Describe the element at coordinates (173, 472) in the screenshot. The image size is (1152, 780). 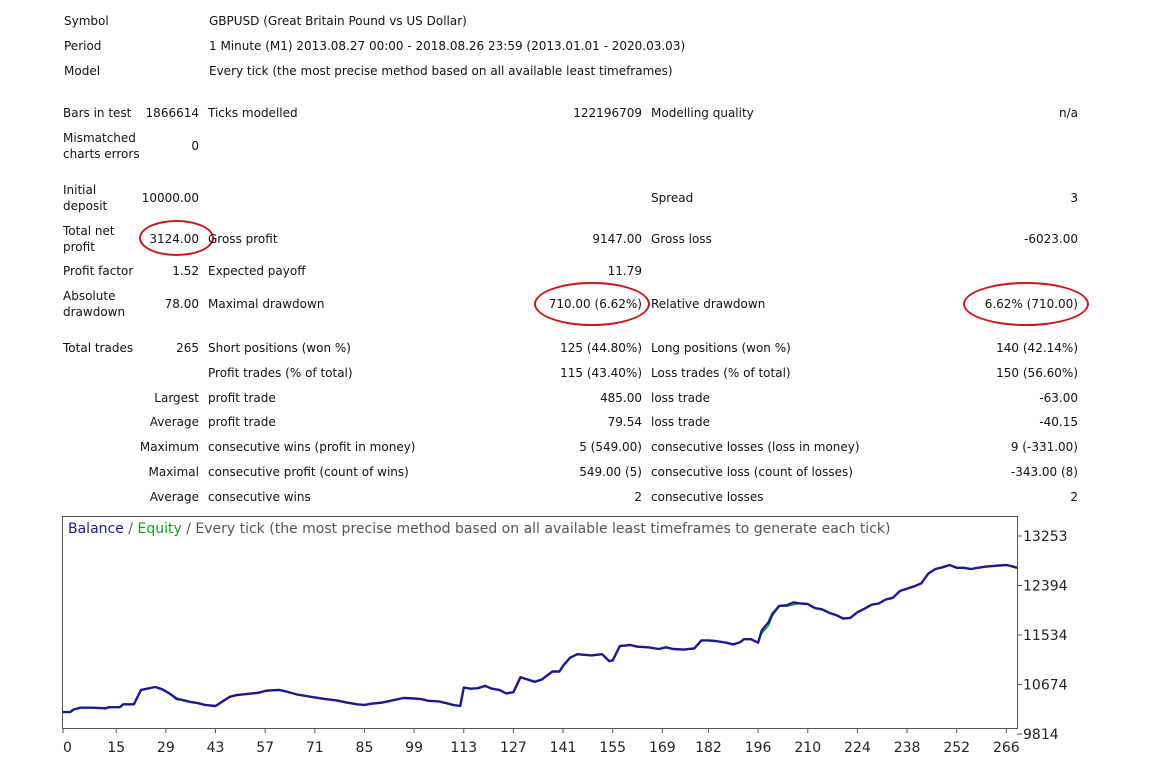
I see `maximal-label: Maximal` at that location.